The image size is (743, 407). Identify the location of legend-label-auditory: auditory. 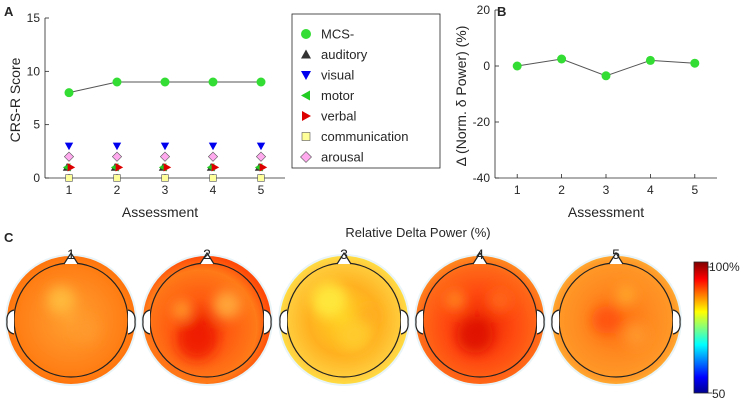
(344, 54).